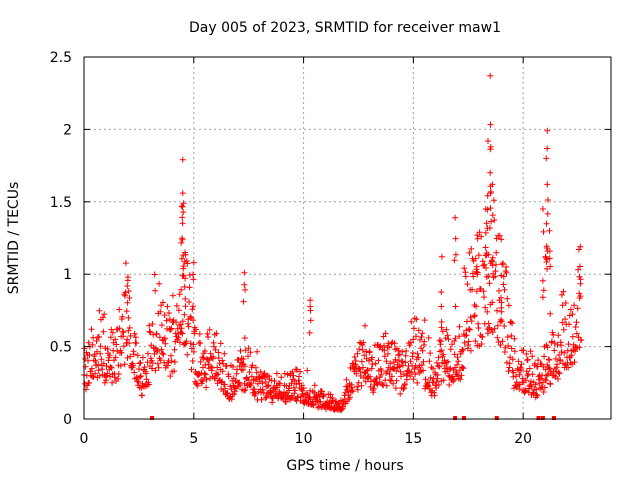  Describe the element at coordinates (61, 348) in the screenshot. I see `y-tick-label: 0.5` at that location.